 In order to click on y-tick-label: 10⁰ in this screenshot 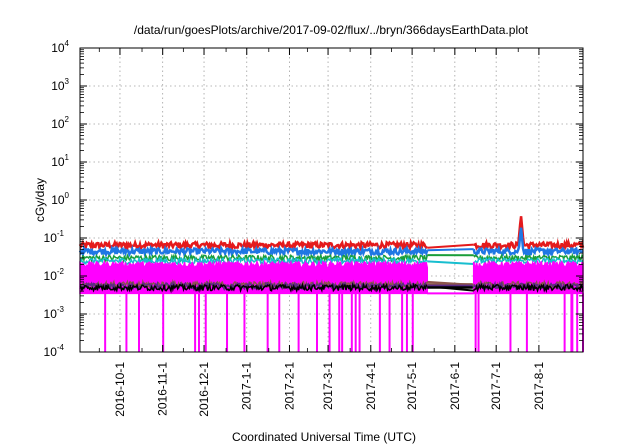, I will do `click(60, 199)`.